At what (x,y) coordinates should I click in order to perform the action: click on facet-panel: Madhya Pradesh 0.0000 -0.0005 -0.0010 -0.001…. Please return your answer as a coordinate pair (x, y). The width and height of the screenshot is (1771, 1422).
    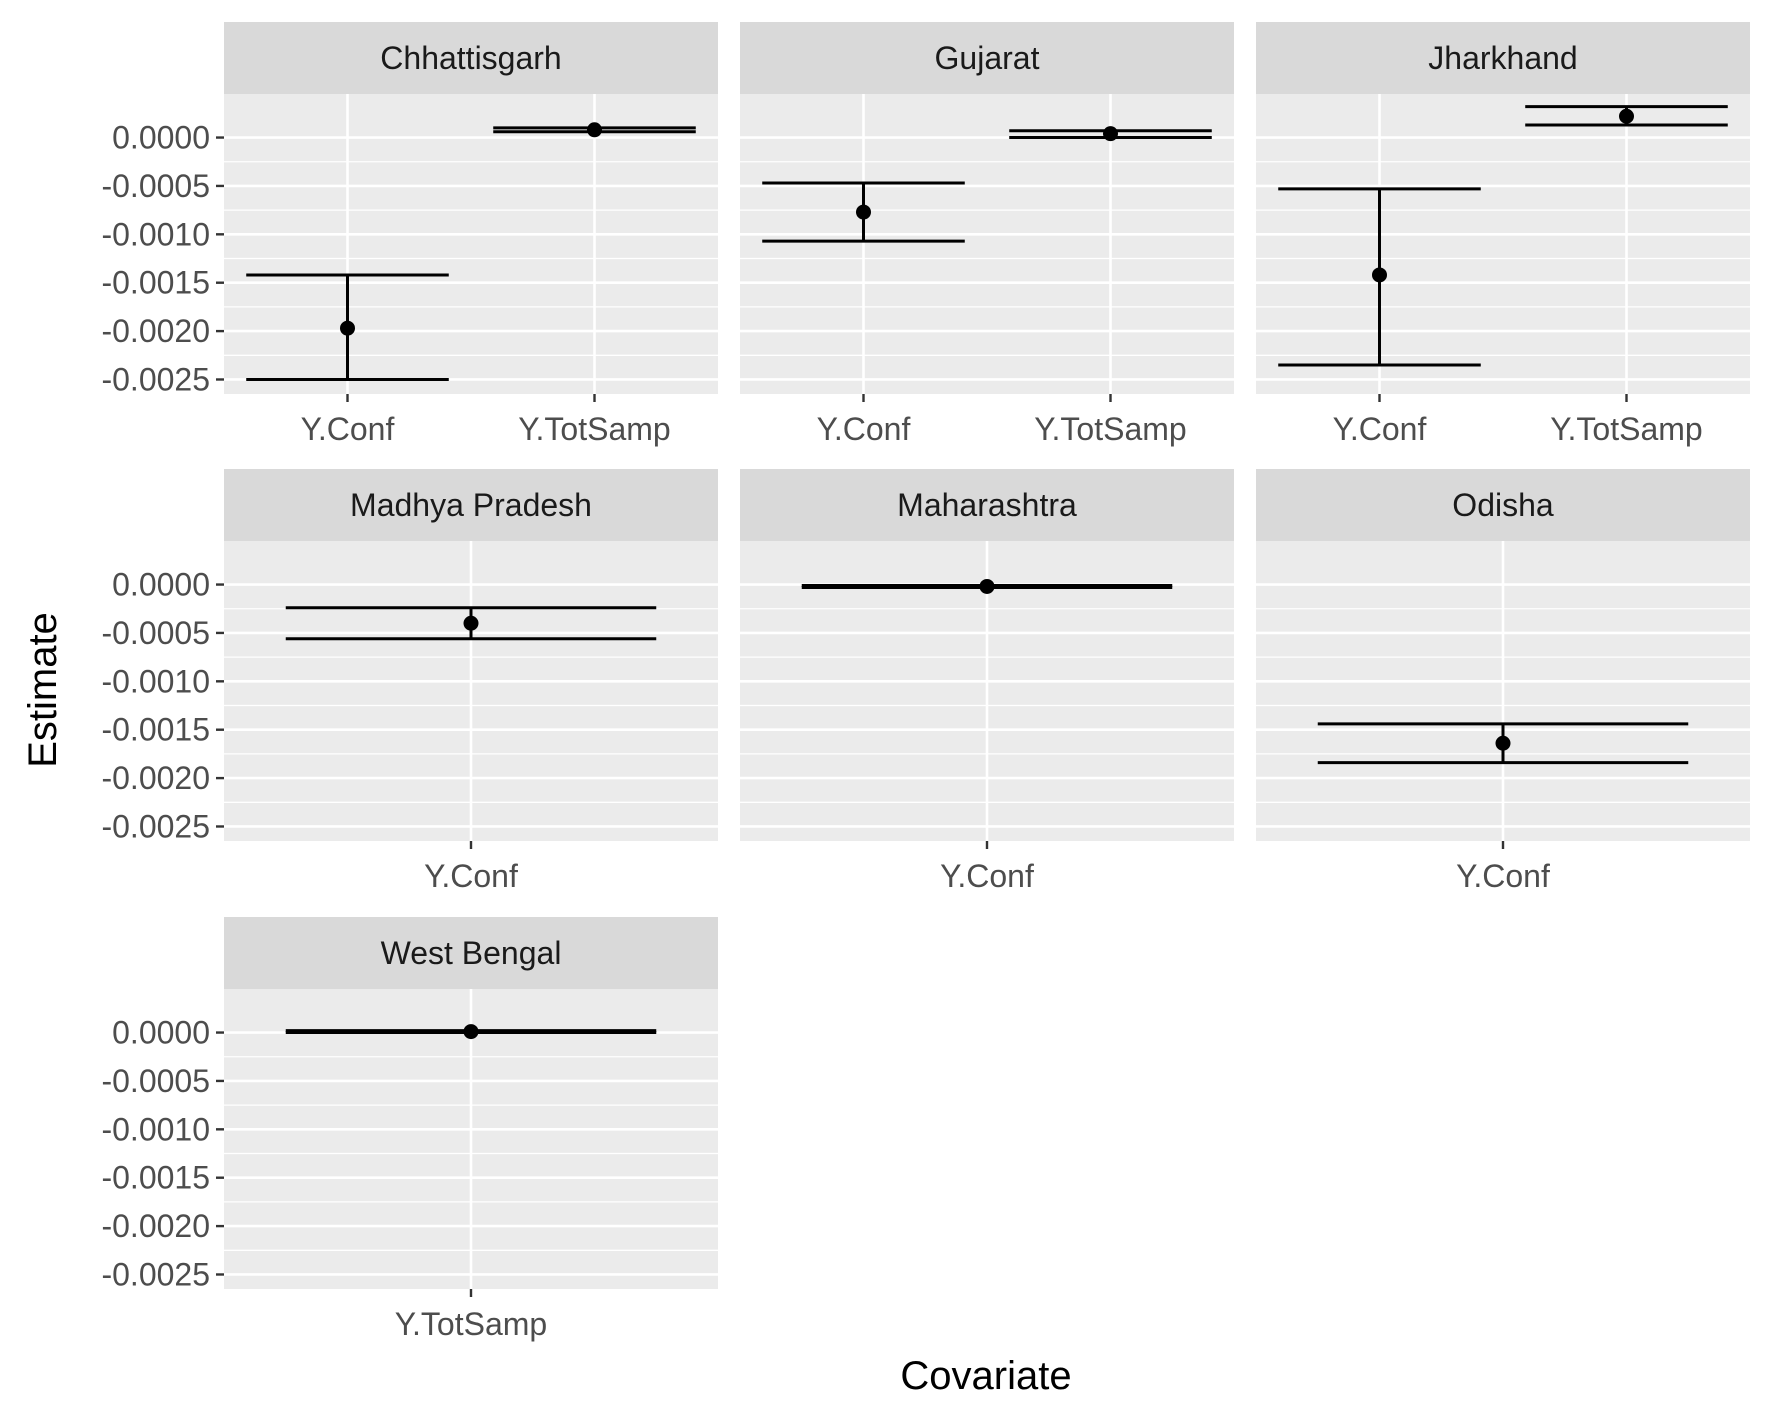
    Looking at the image, I should click on (409, 681).